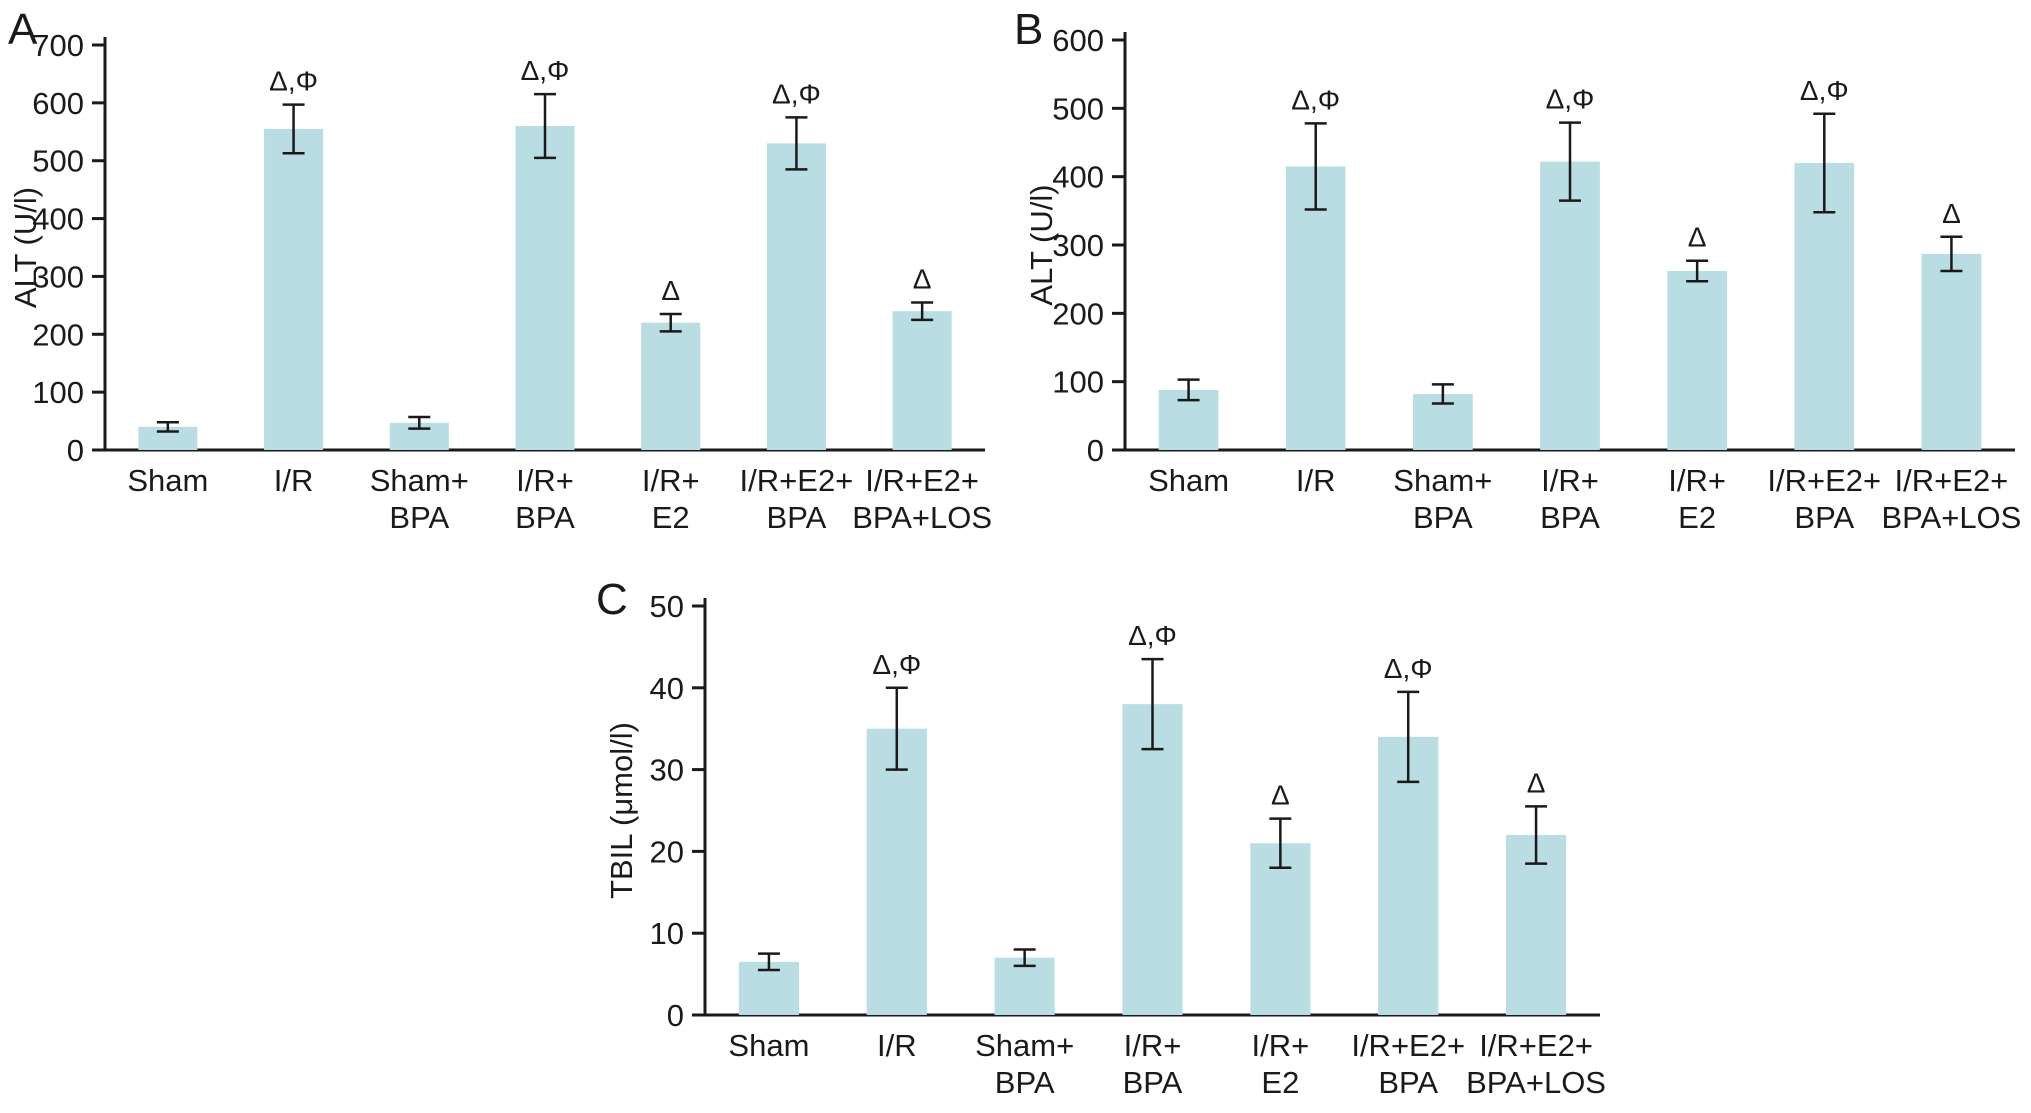 Image resolution: width=2031 pixels, height=1113 pixels. Describe the element at coordinates (621, 810) in the screenshot. I see `y-axis-label: TBIL (μmol/l)` at that location.